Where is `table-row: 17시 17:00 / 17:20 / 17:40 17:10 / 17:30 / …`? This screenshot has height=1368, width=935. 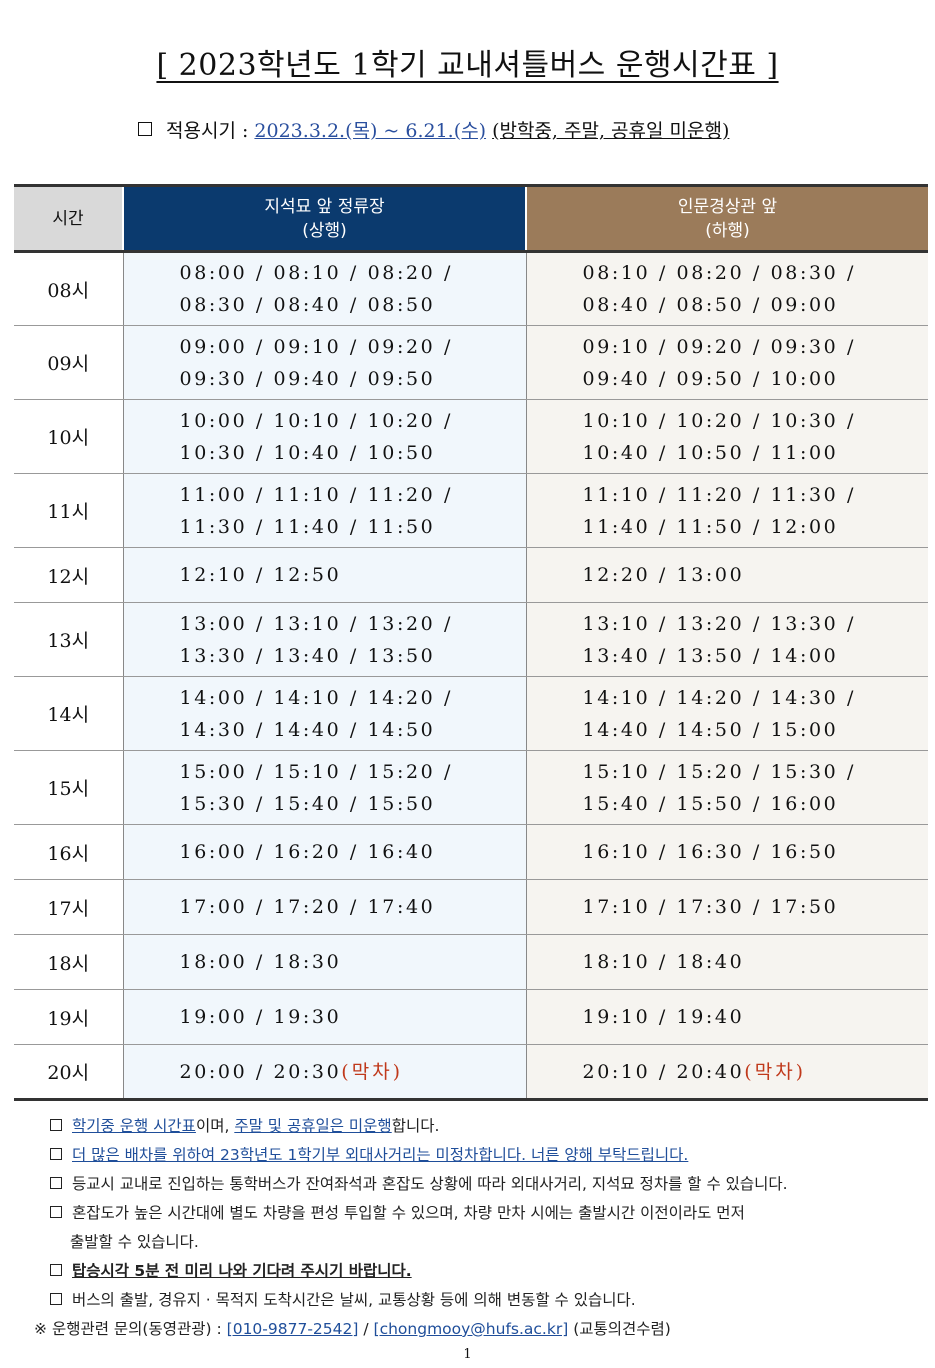
table-row: 17시 17:00 / 17:20 / 17:40 17:10 / 17:30 / … is located at coordinates (471, 907).